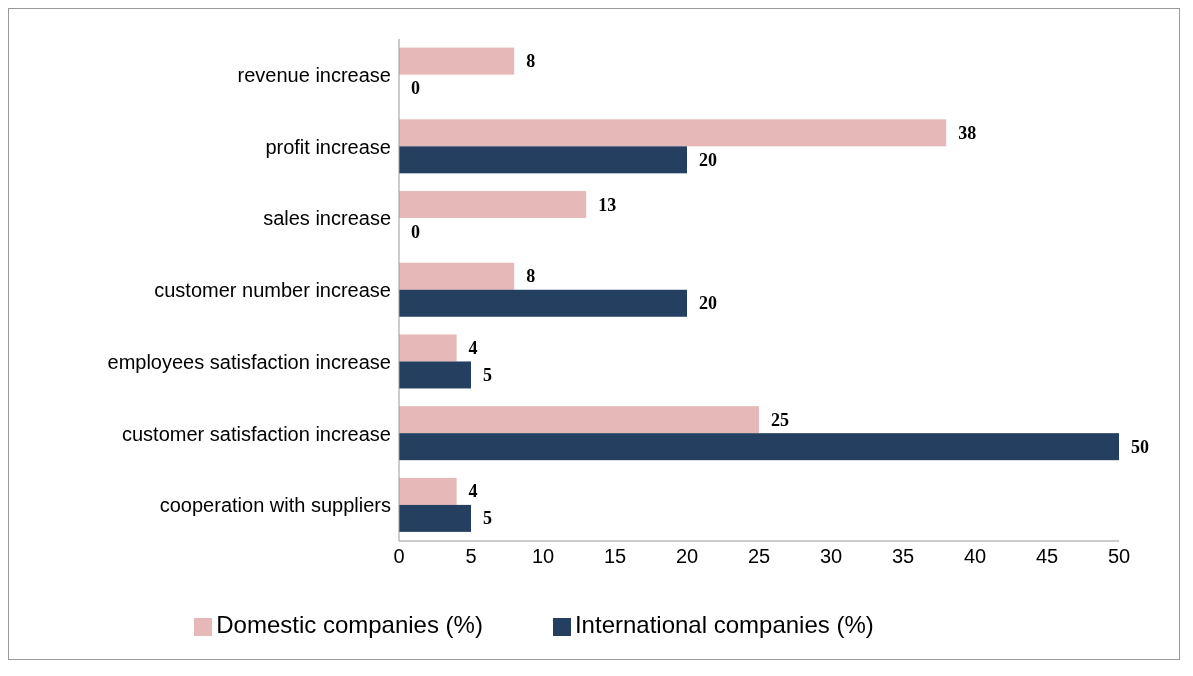 This screenshot has height=676, width=1193. What do you see at coordinates (328, 146) in the screenshot?
I see `y-tick-label: profit increase` at bounding box center [328, 146].